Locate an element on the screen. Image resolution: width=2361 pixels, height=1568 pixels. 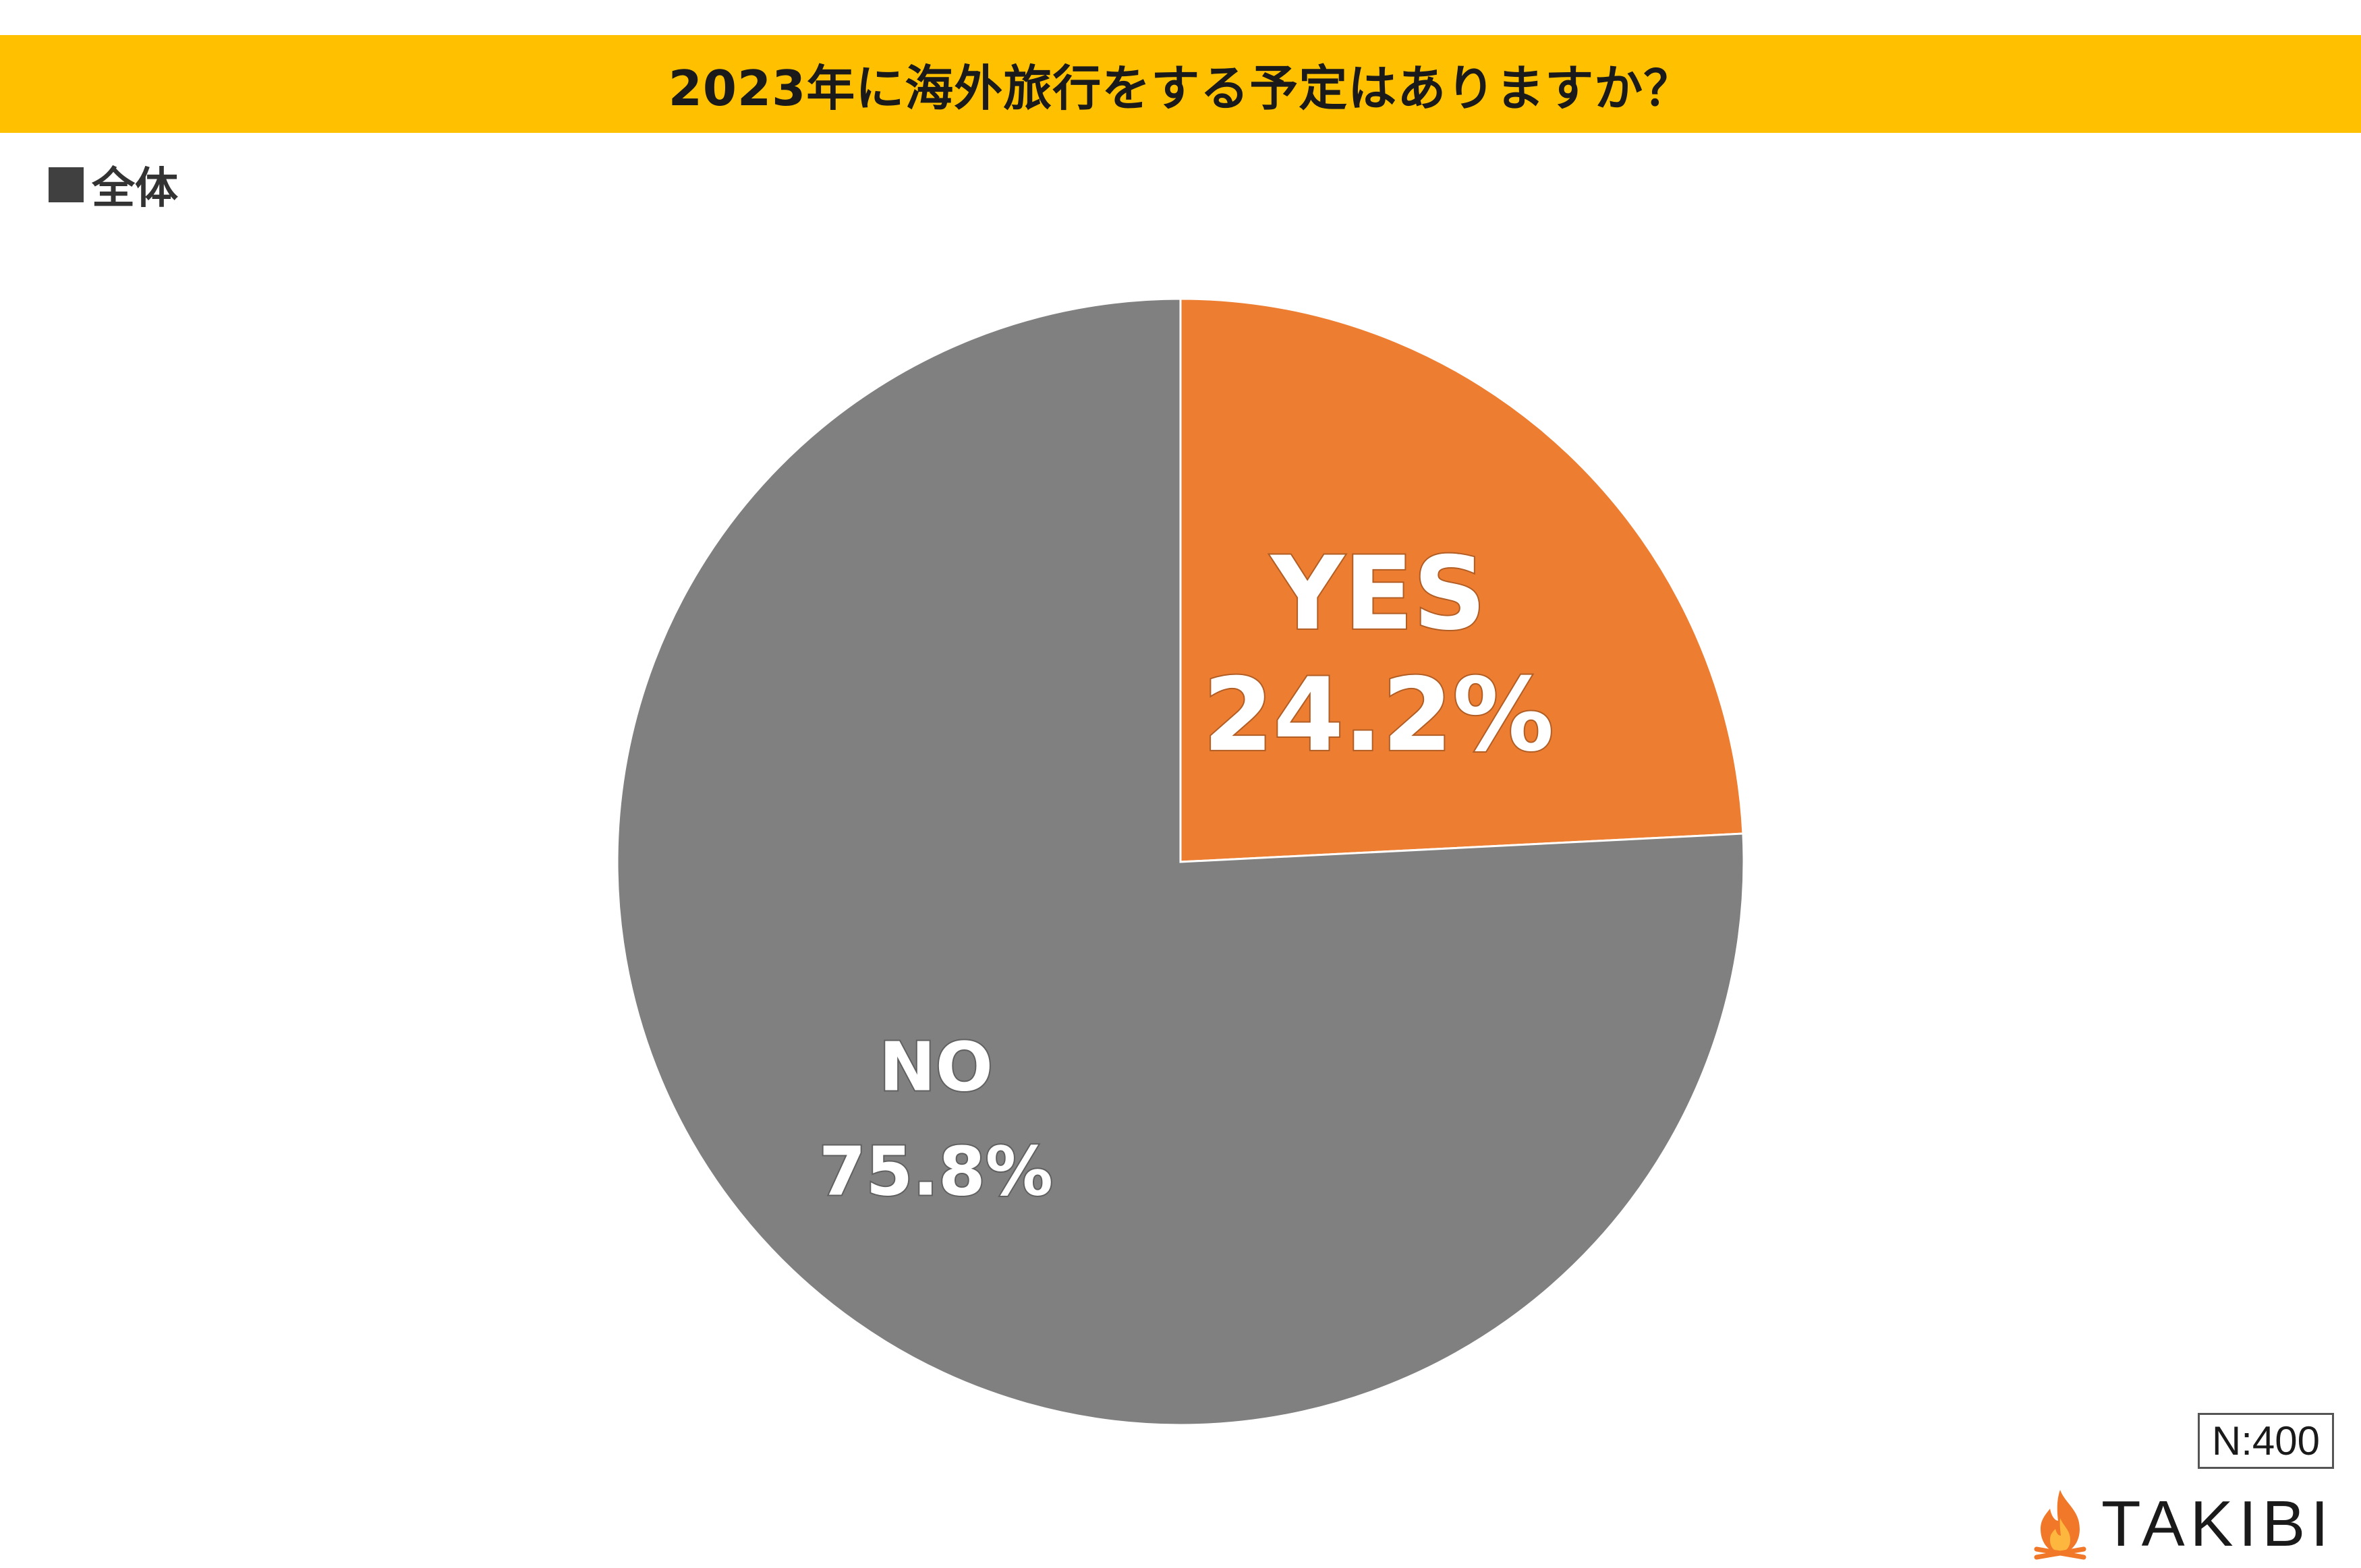
subtitle-text: 全体 is located at coordinates (135, 189).